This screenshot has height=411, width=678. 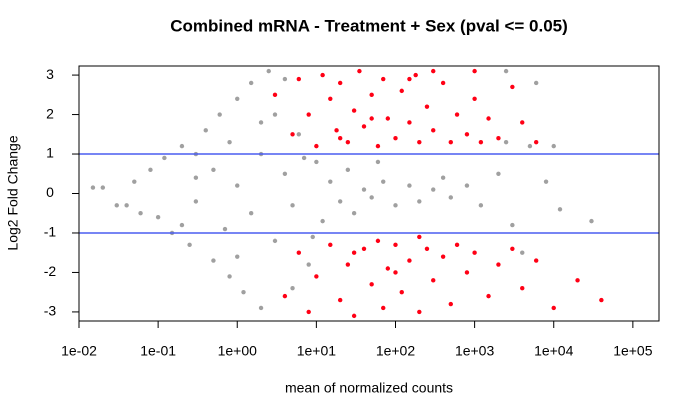 I want to click on y-tick-label: 3, so click(x=50, y=74).